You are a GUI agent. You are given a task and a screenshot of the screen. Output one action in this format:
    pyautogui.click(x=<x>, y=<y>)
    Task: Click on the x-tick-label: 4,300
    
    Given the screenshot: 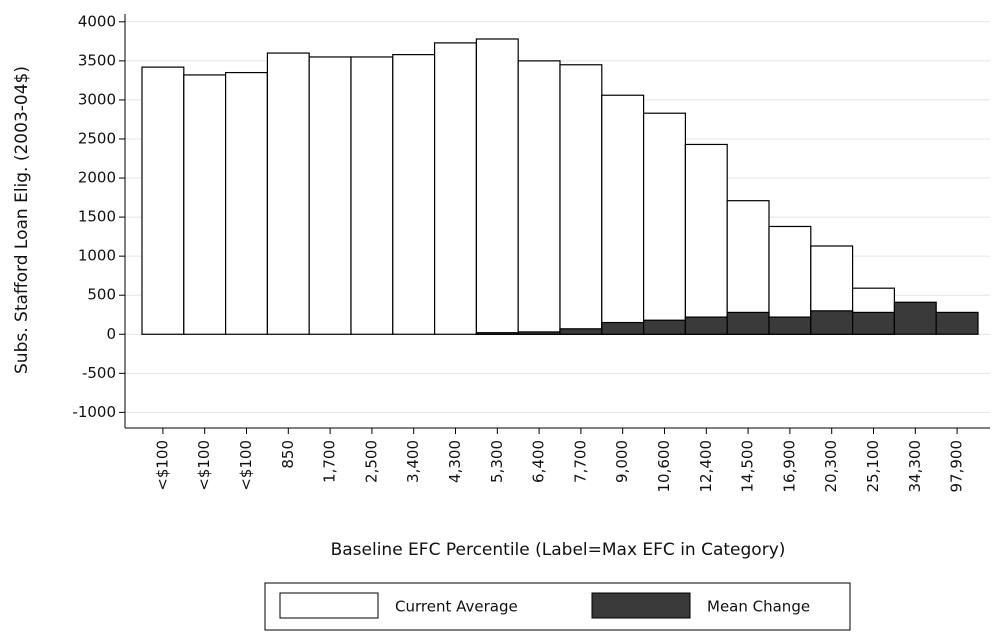 What is the action you would take?
    pyautogui.click(x=455, y=461)
    